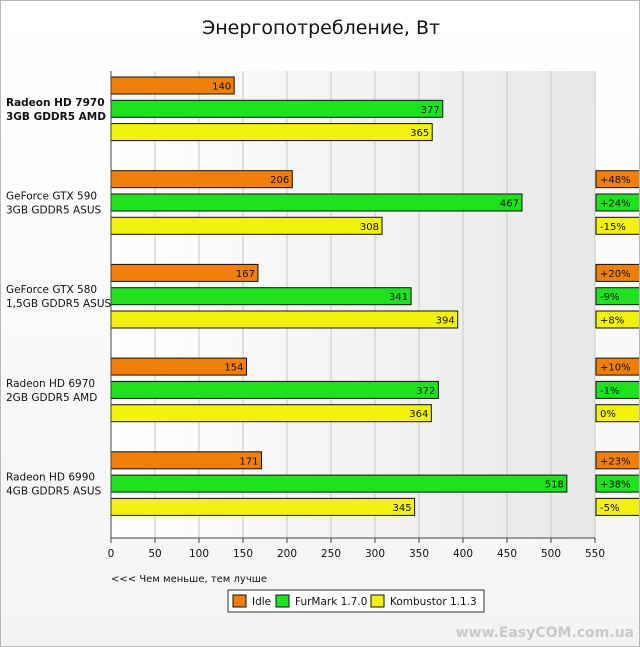 This screenshot has width=640, height=647. I want to click on delta-label: +24%, so click(615, 204).